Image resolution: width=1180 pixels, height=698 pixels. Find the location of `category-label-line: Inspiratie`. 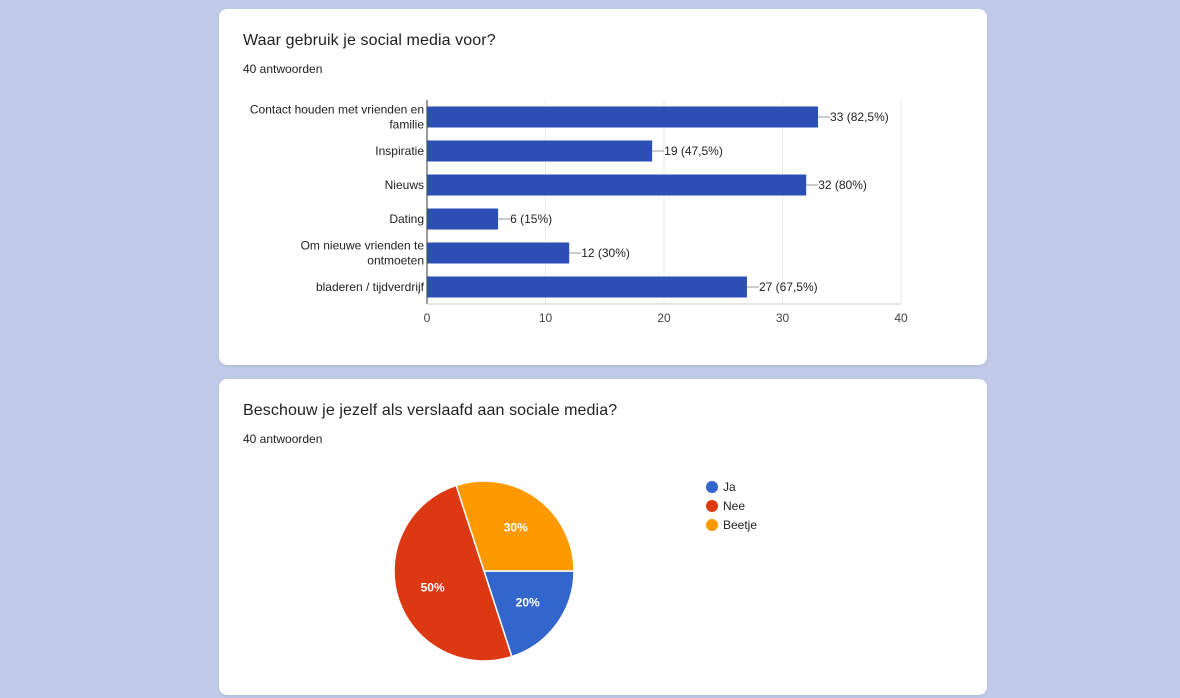

category-label-line: Inspiratie is located at coordinates (399, 151).